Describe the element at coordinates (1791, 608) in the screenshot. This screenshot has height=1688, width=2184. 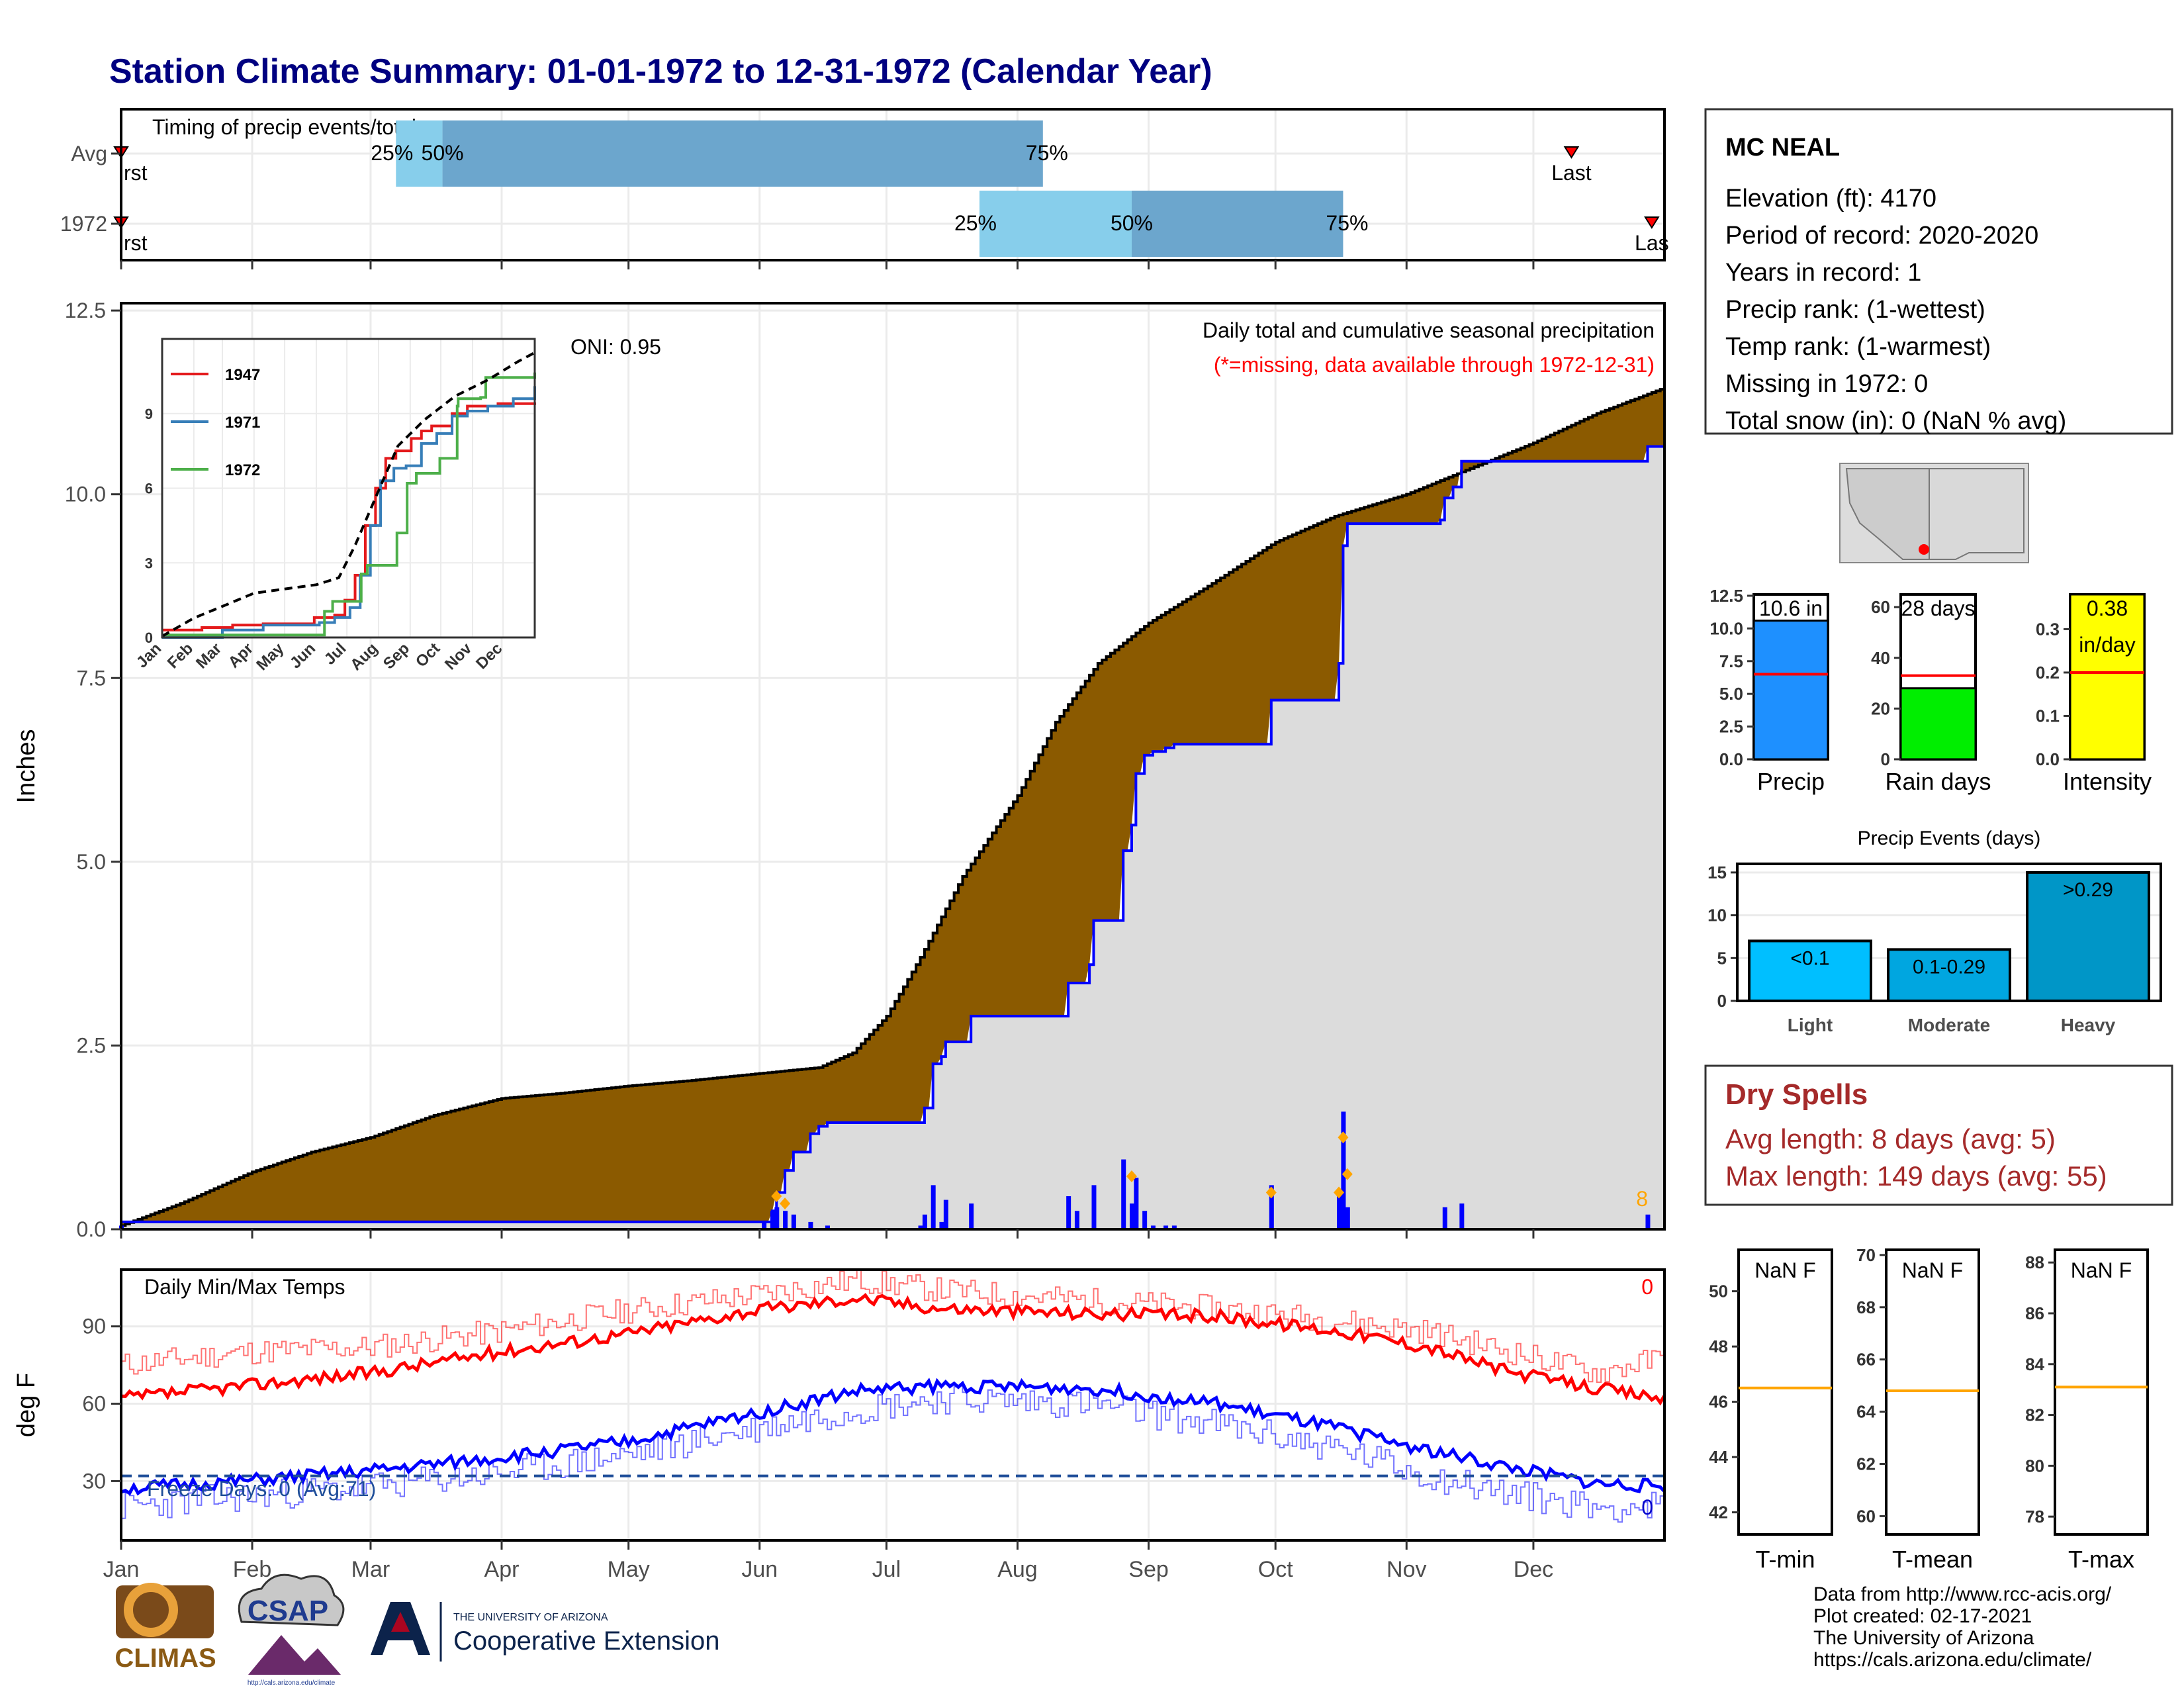
I see `mini-value-label: 10.6 in` at that location.